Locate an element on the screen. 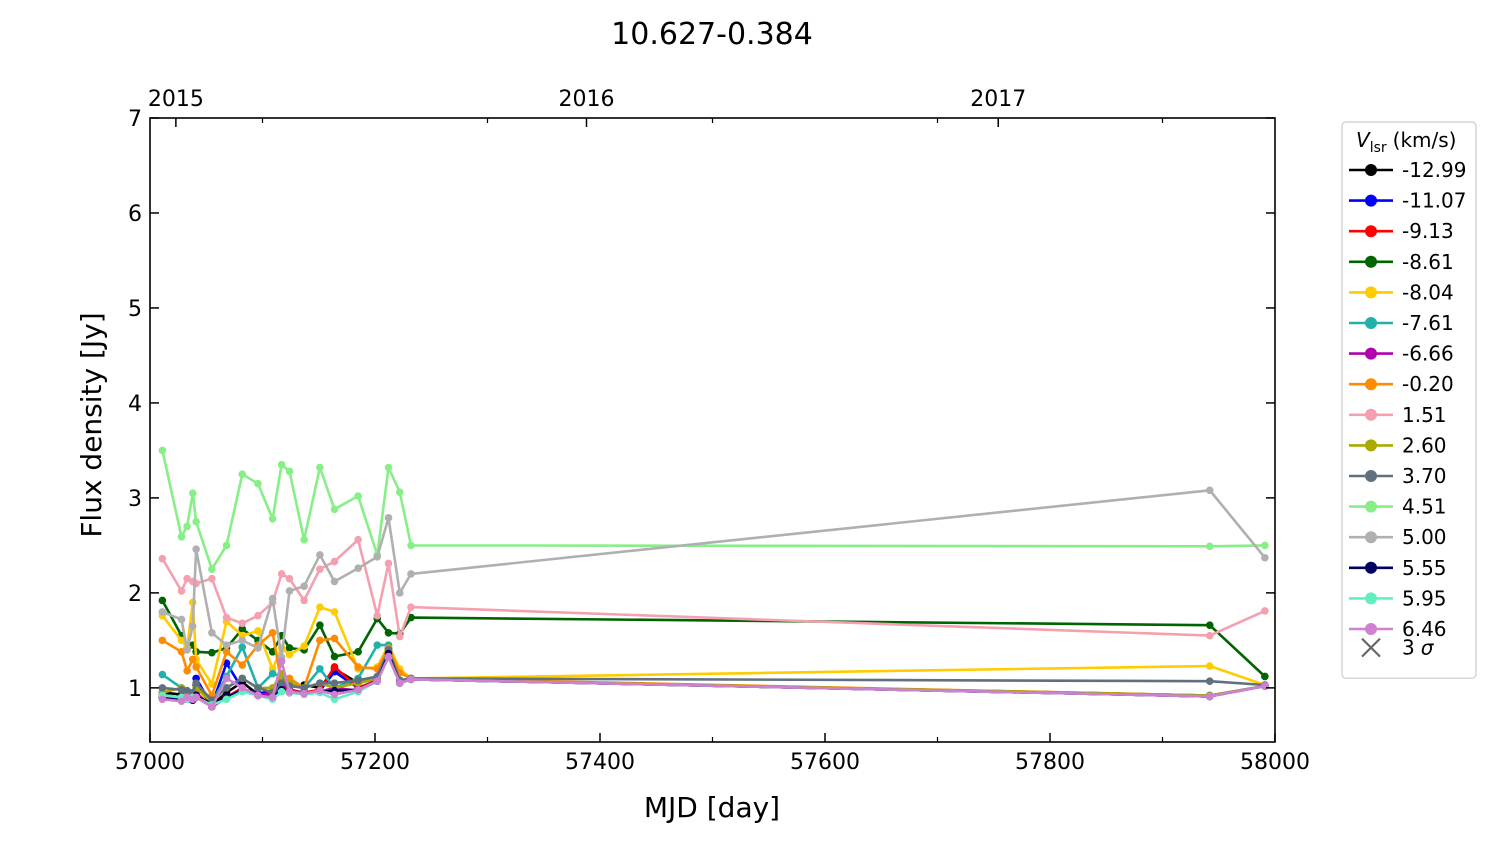  y-axis-label: Flux density [Jy] is located at coordinates (91, 424).